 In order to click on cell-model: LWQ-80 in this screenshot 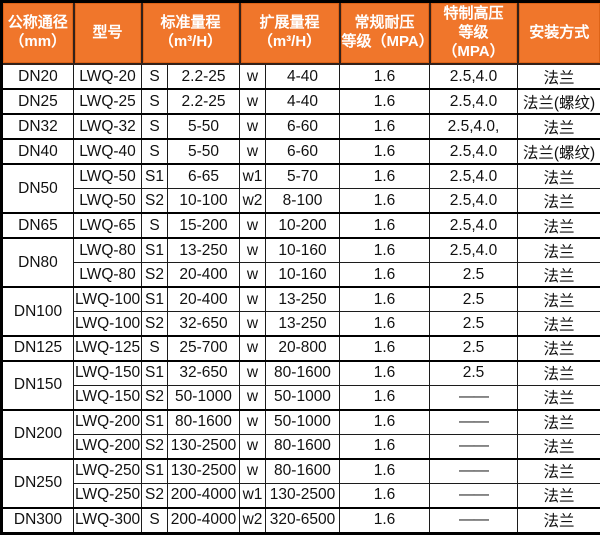, I will do `click(107, 250)`.